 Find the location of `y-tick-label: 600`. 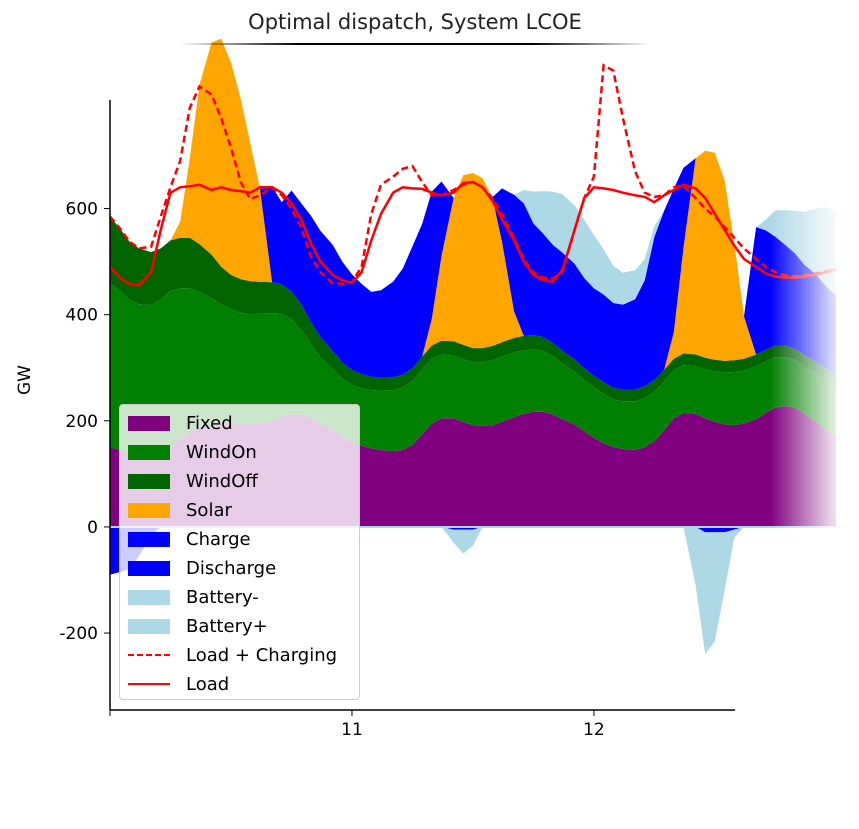

y-tick-label: 600 is located at coordinates (82, 210).